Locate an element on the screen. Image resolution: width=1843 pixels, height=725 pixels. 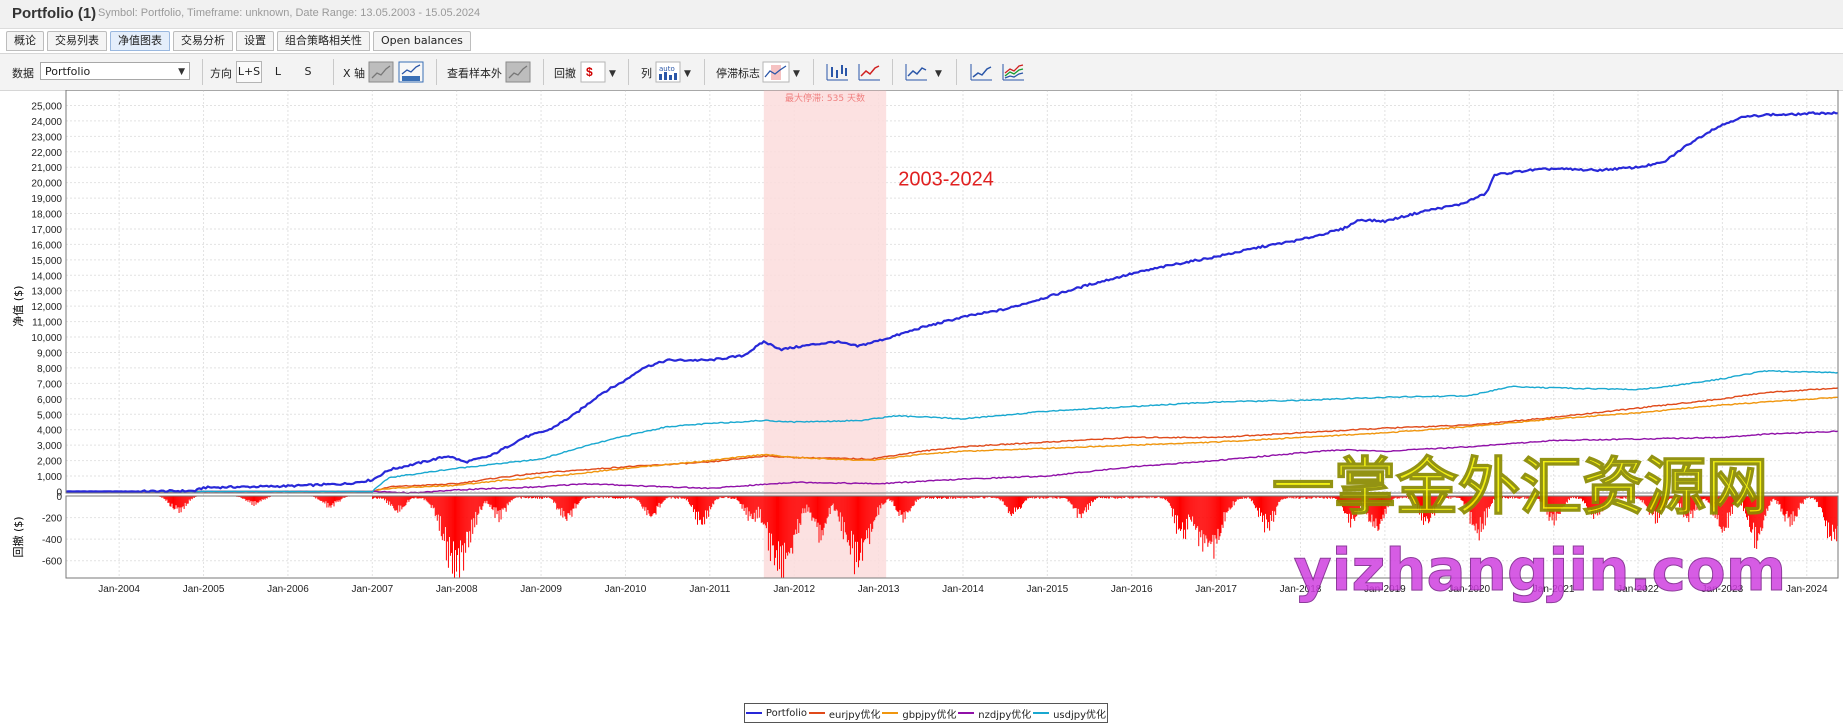
direction-l-button: L is located at coordinates (278, 71).